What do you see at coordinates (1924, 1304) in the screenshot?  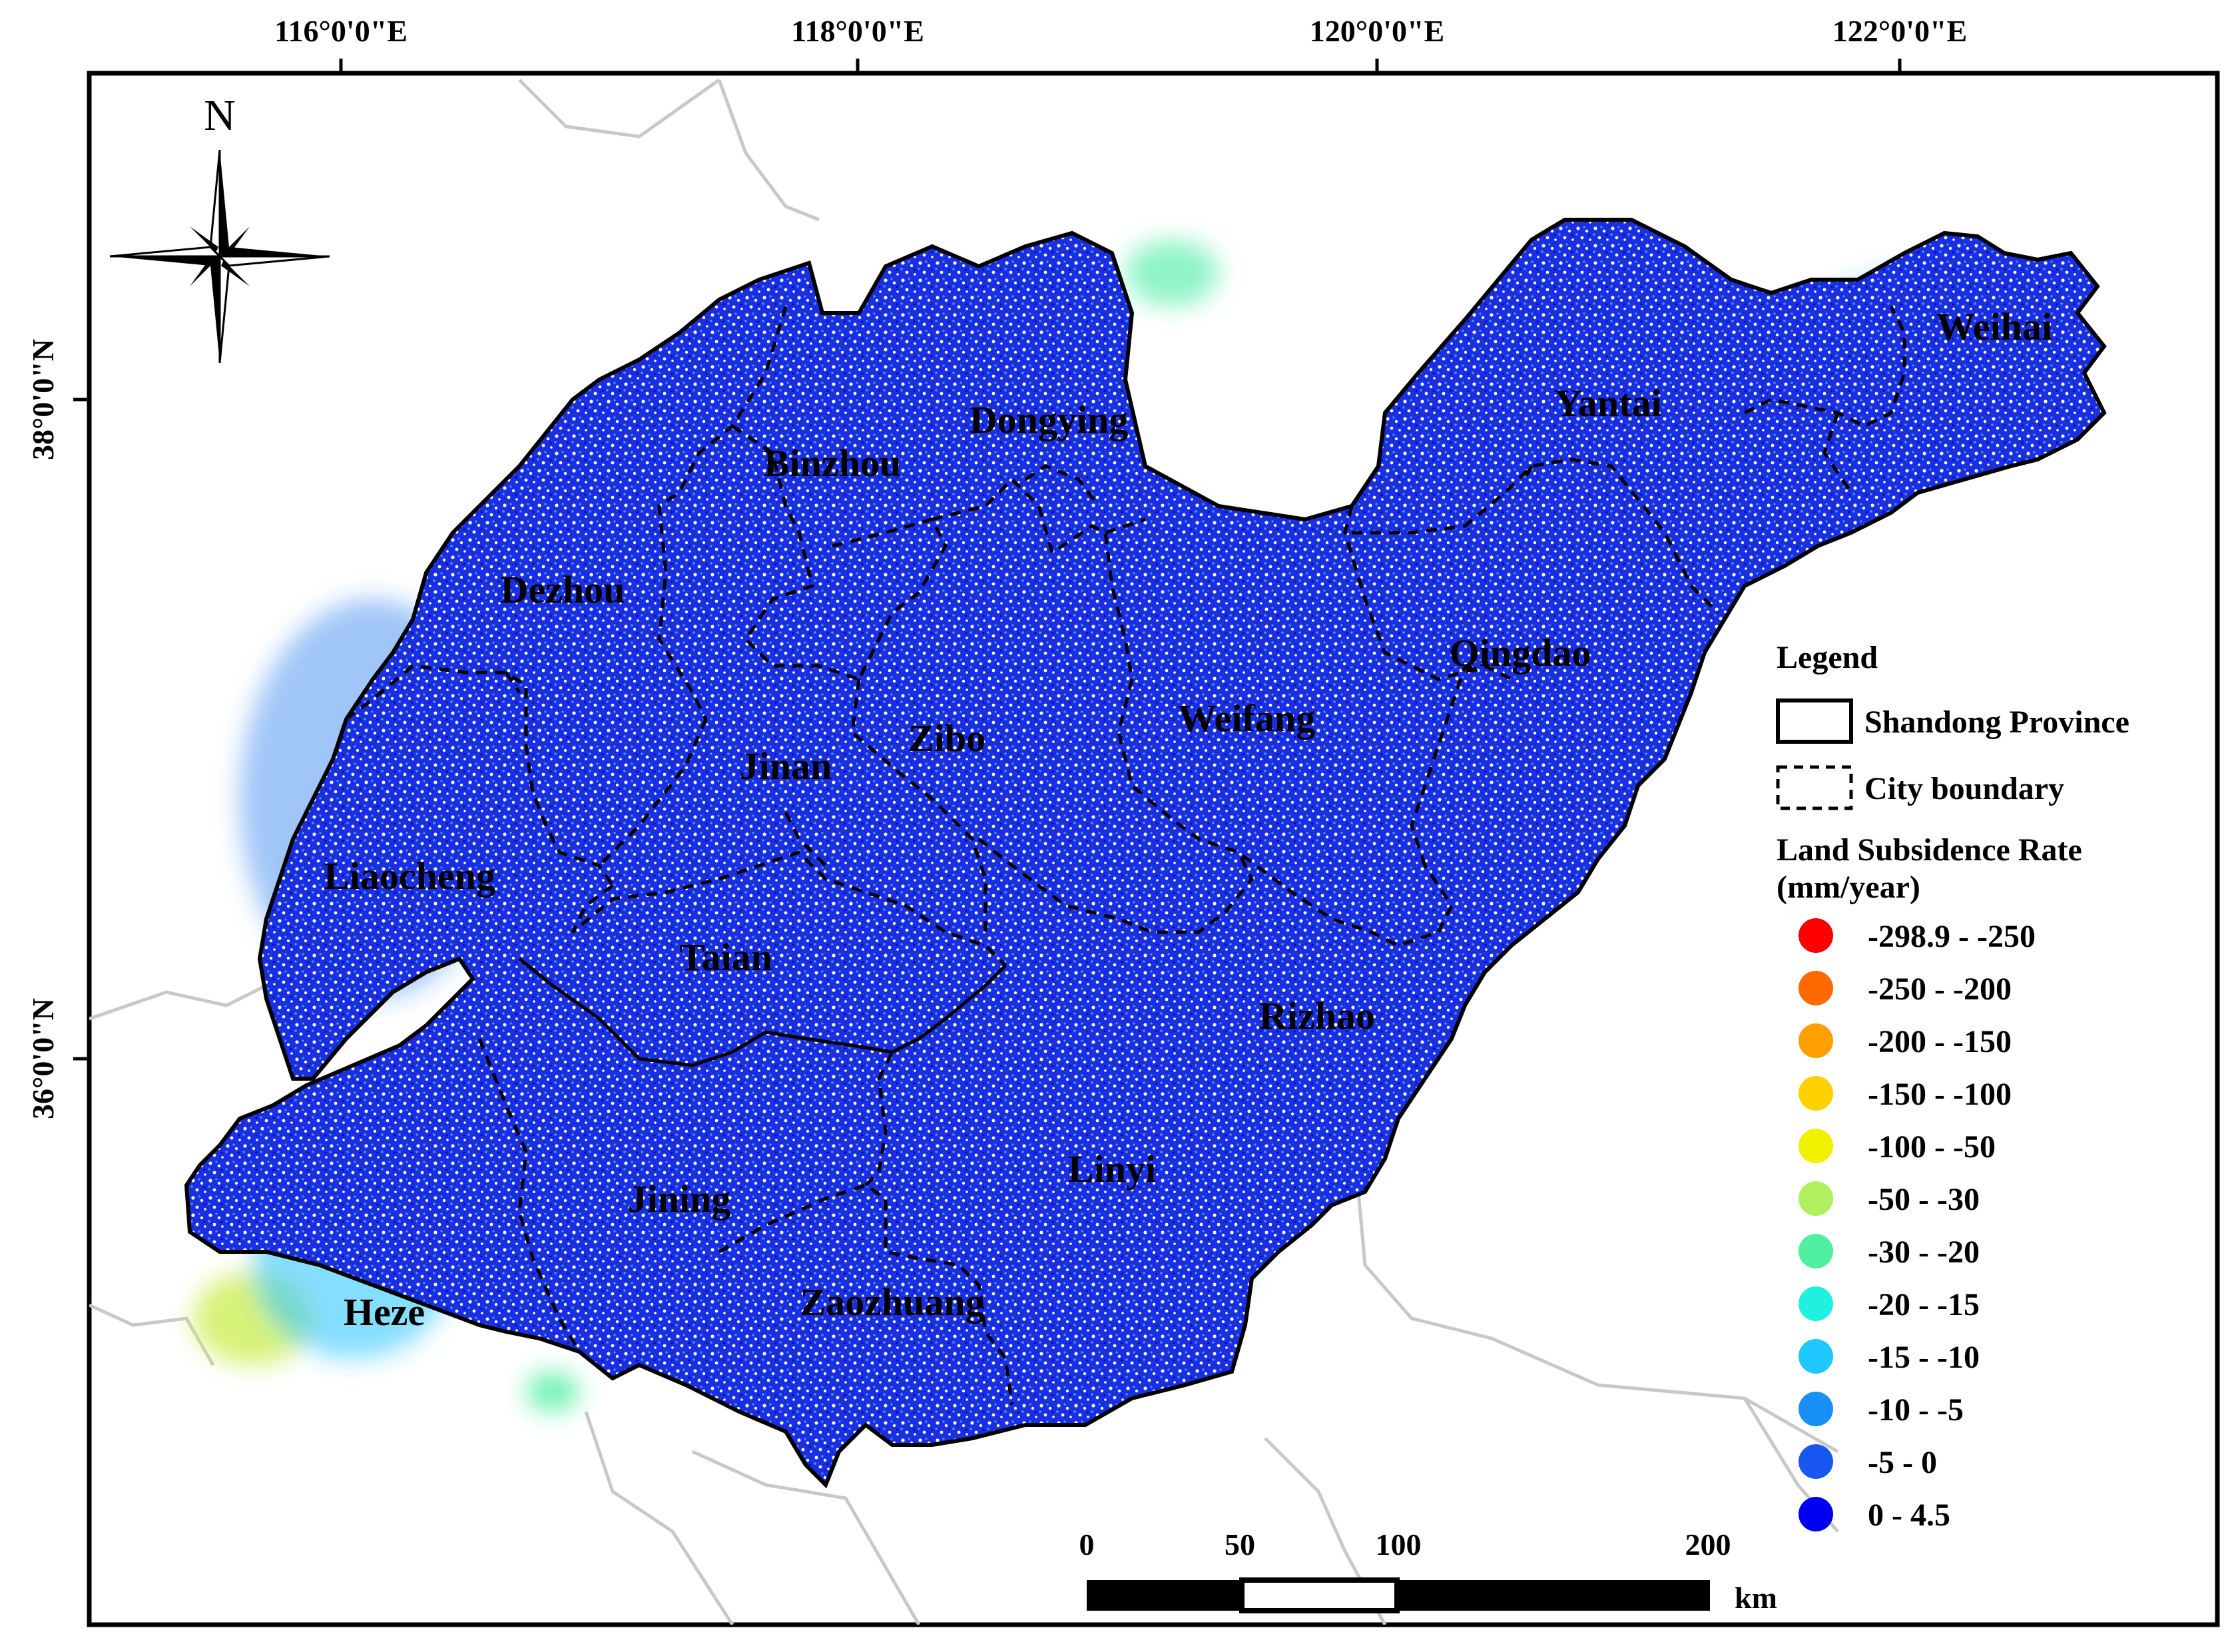 I see `legend-class-label-7: -20 - -15` at bounding box center [1924, 1304].